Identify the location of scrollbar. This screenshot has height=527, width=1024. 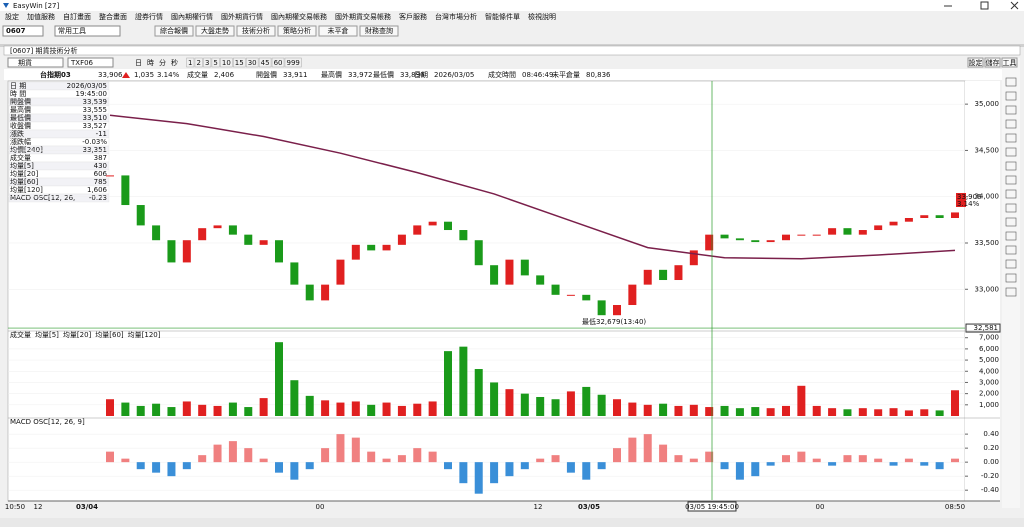
(512, 522).